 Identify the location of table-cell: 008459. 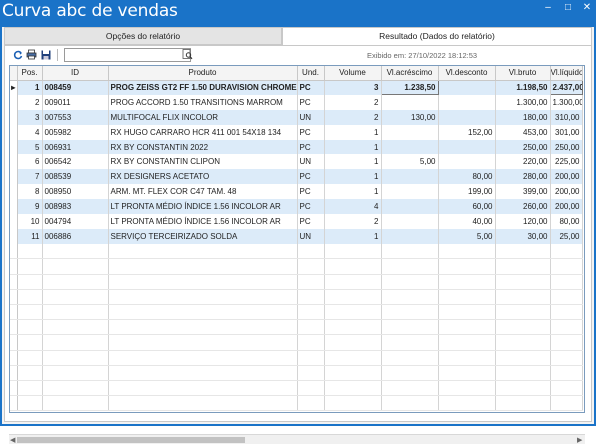
(75, 87).